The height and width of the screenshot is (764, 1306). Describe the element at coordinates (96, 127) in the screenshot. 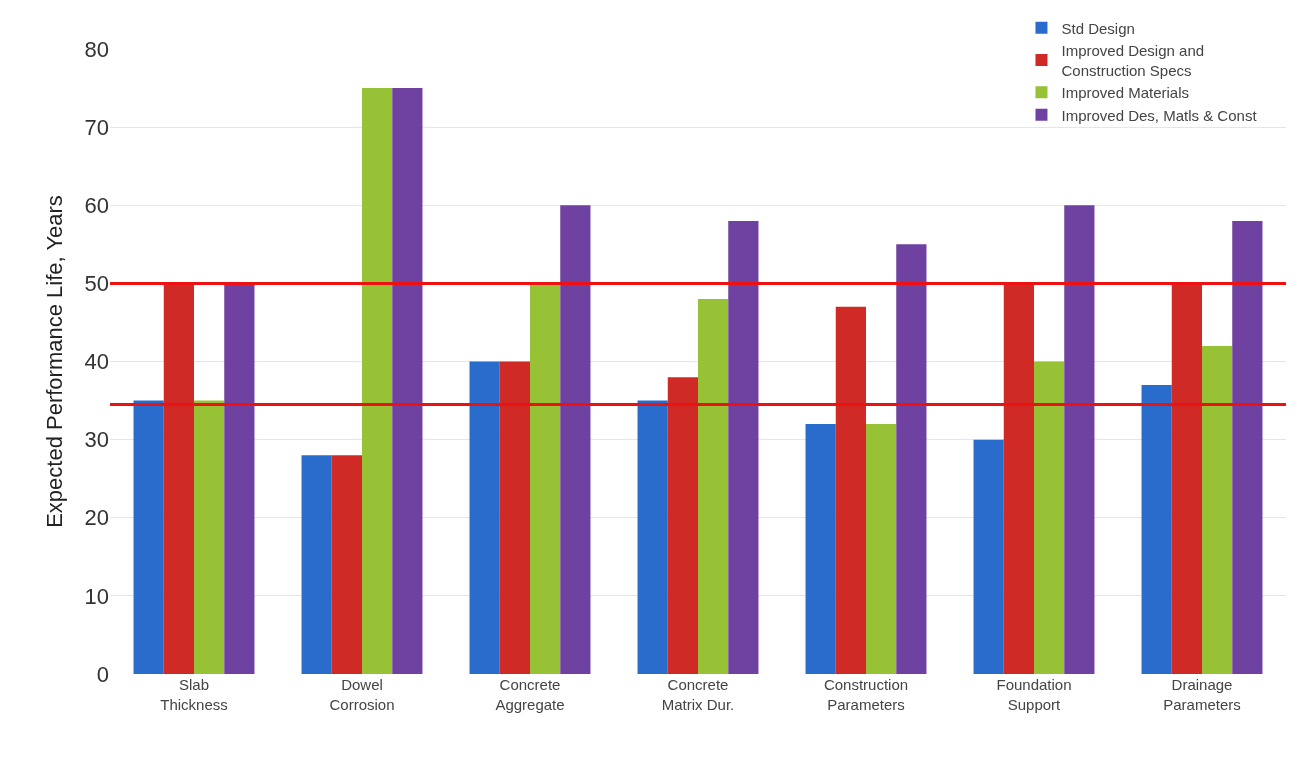

I see `y-tick-label: 70` at that location.